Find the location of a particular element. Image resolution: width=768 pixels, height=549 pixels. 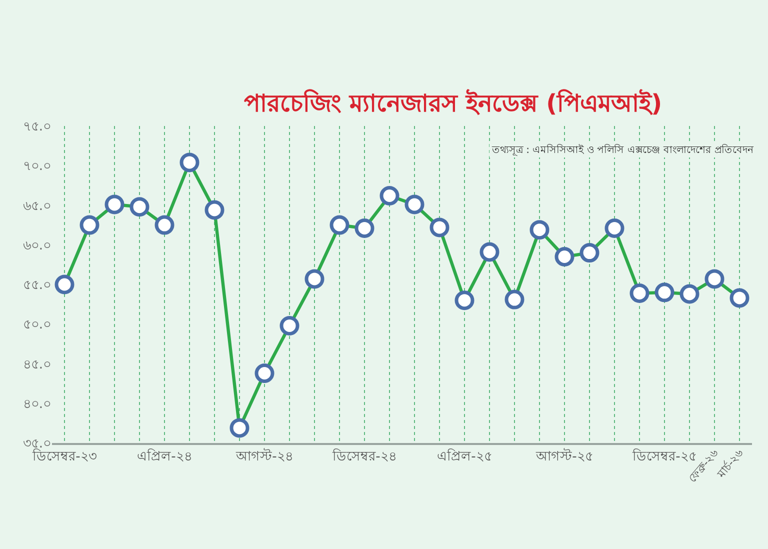

y-tick-label: ৫০.০ is located at coordinates (36, 325).